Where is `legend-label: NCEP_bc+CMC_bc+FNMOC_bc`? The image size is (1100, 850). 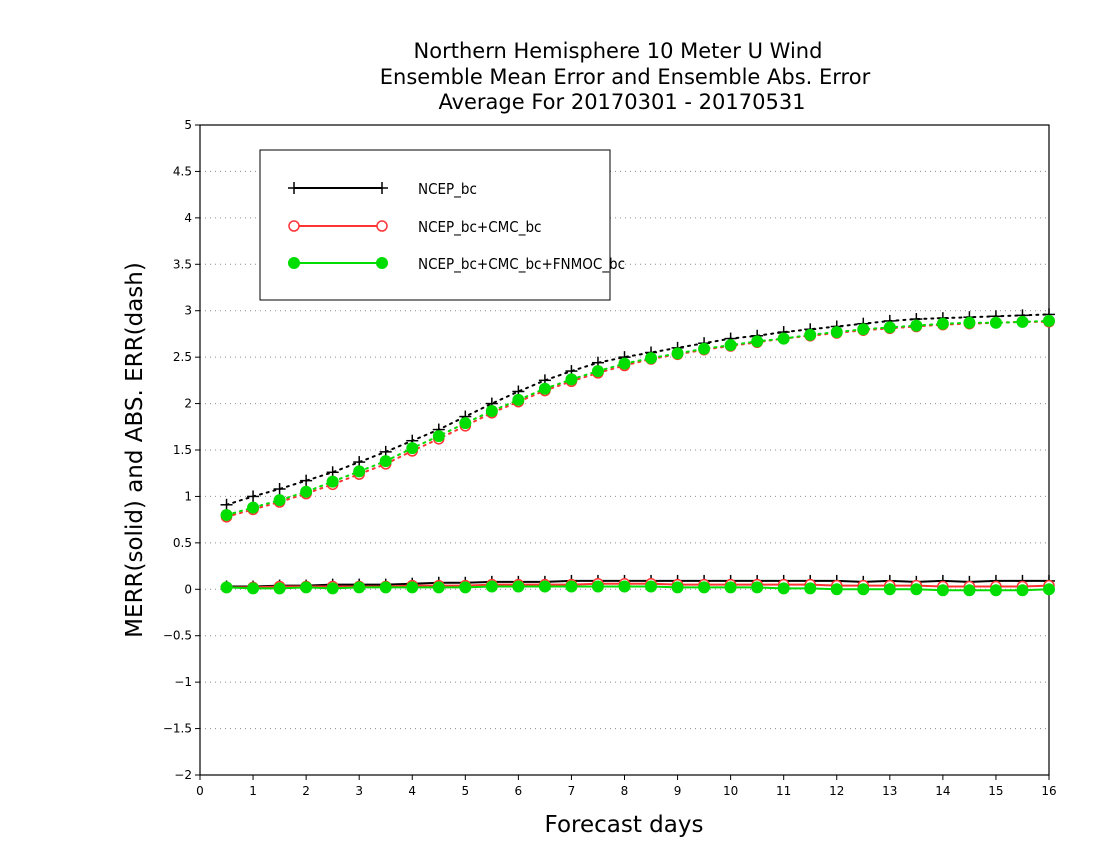 legend-label: NCEP_bc+CMC_bc+FNMOC_bc is located at coordinates (521, 264).